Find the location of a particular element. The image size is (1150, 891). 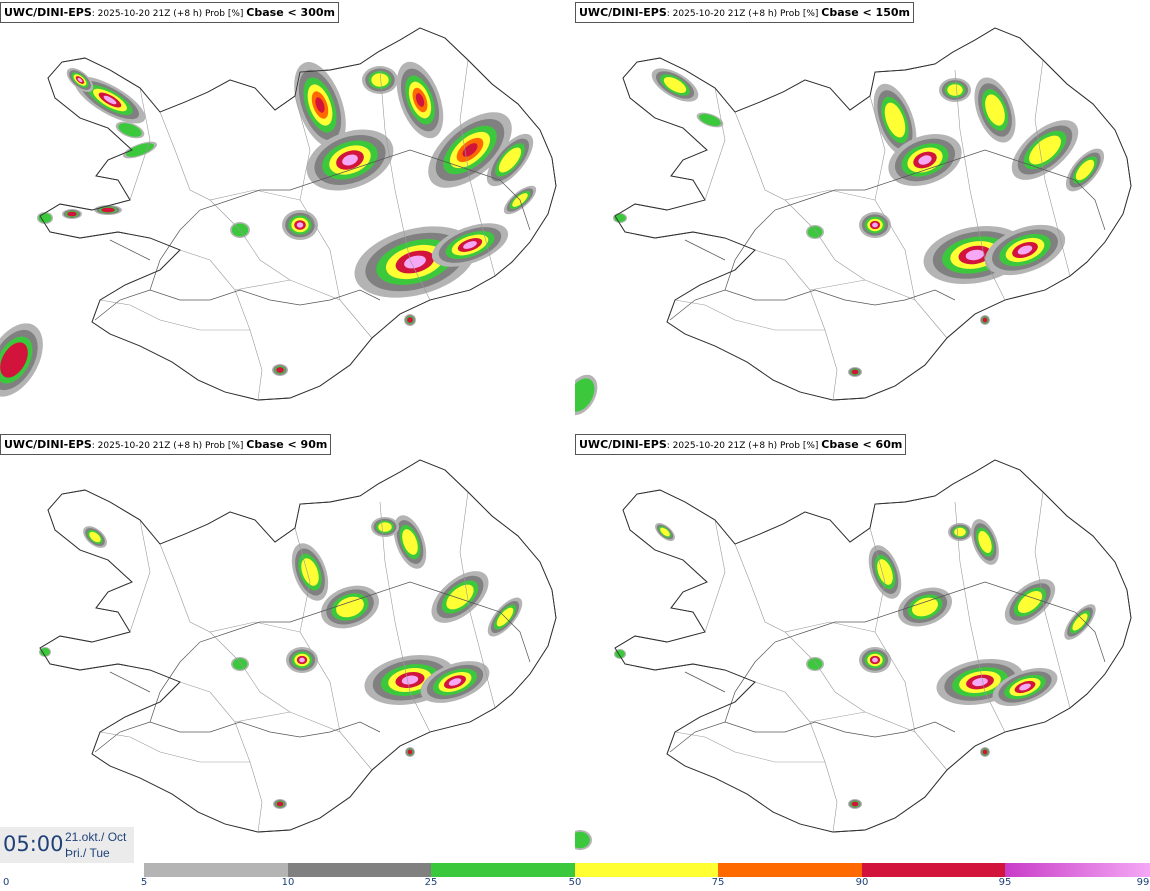

probability-field is located at coordinates (281, 662).